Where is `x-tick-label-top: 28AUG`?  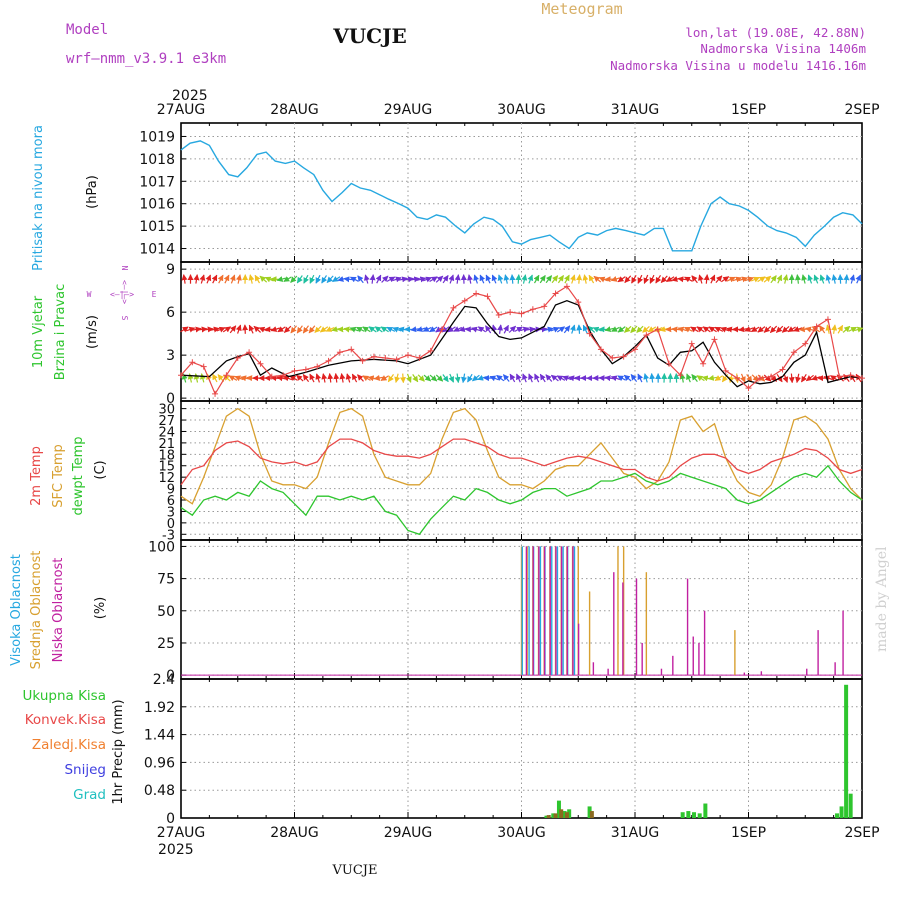
x-tick-label-top: 28AUG is located at coordinates (294, 110).